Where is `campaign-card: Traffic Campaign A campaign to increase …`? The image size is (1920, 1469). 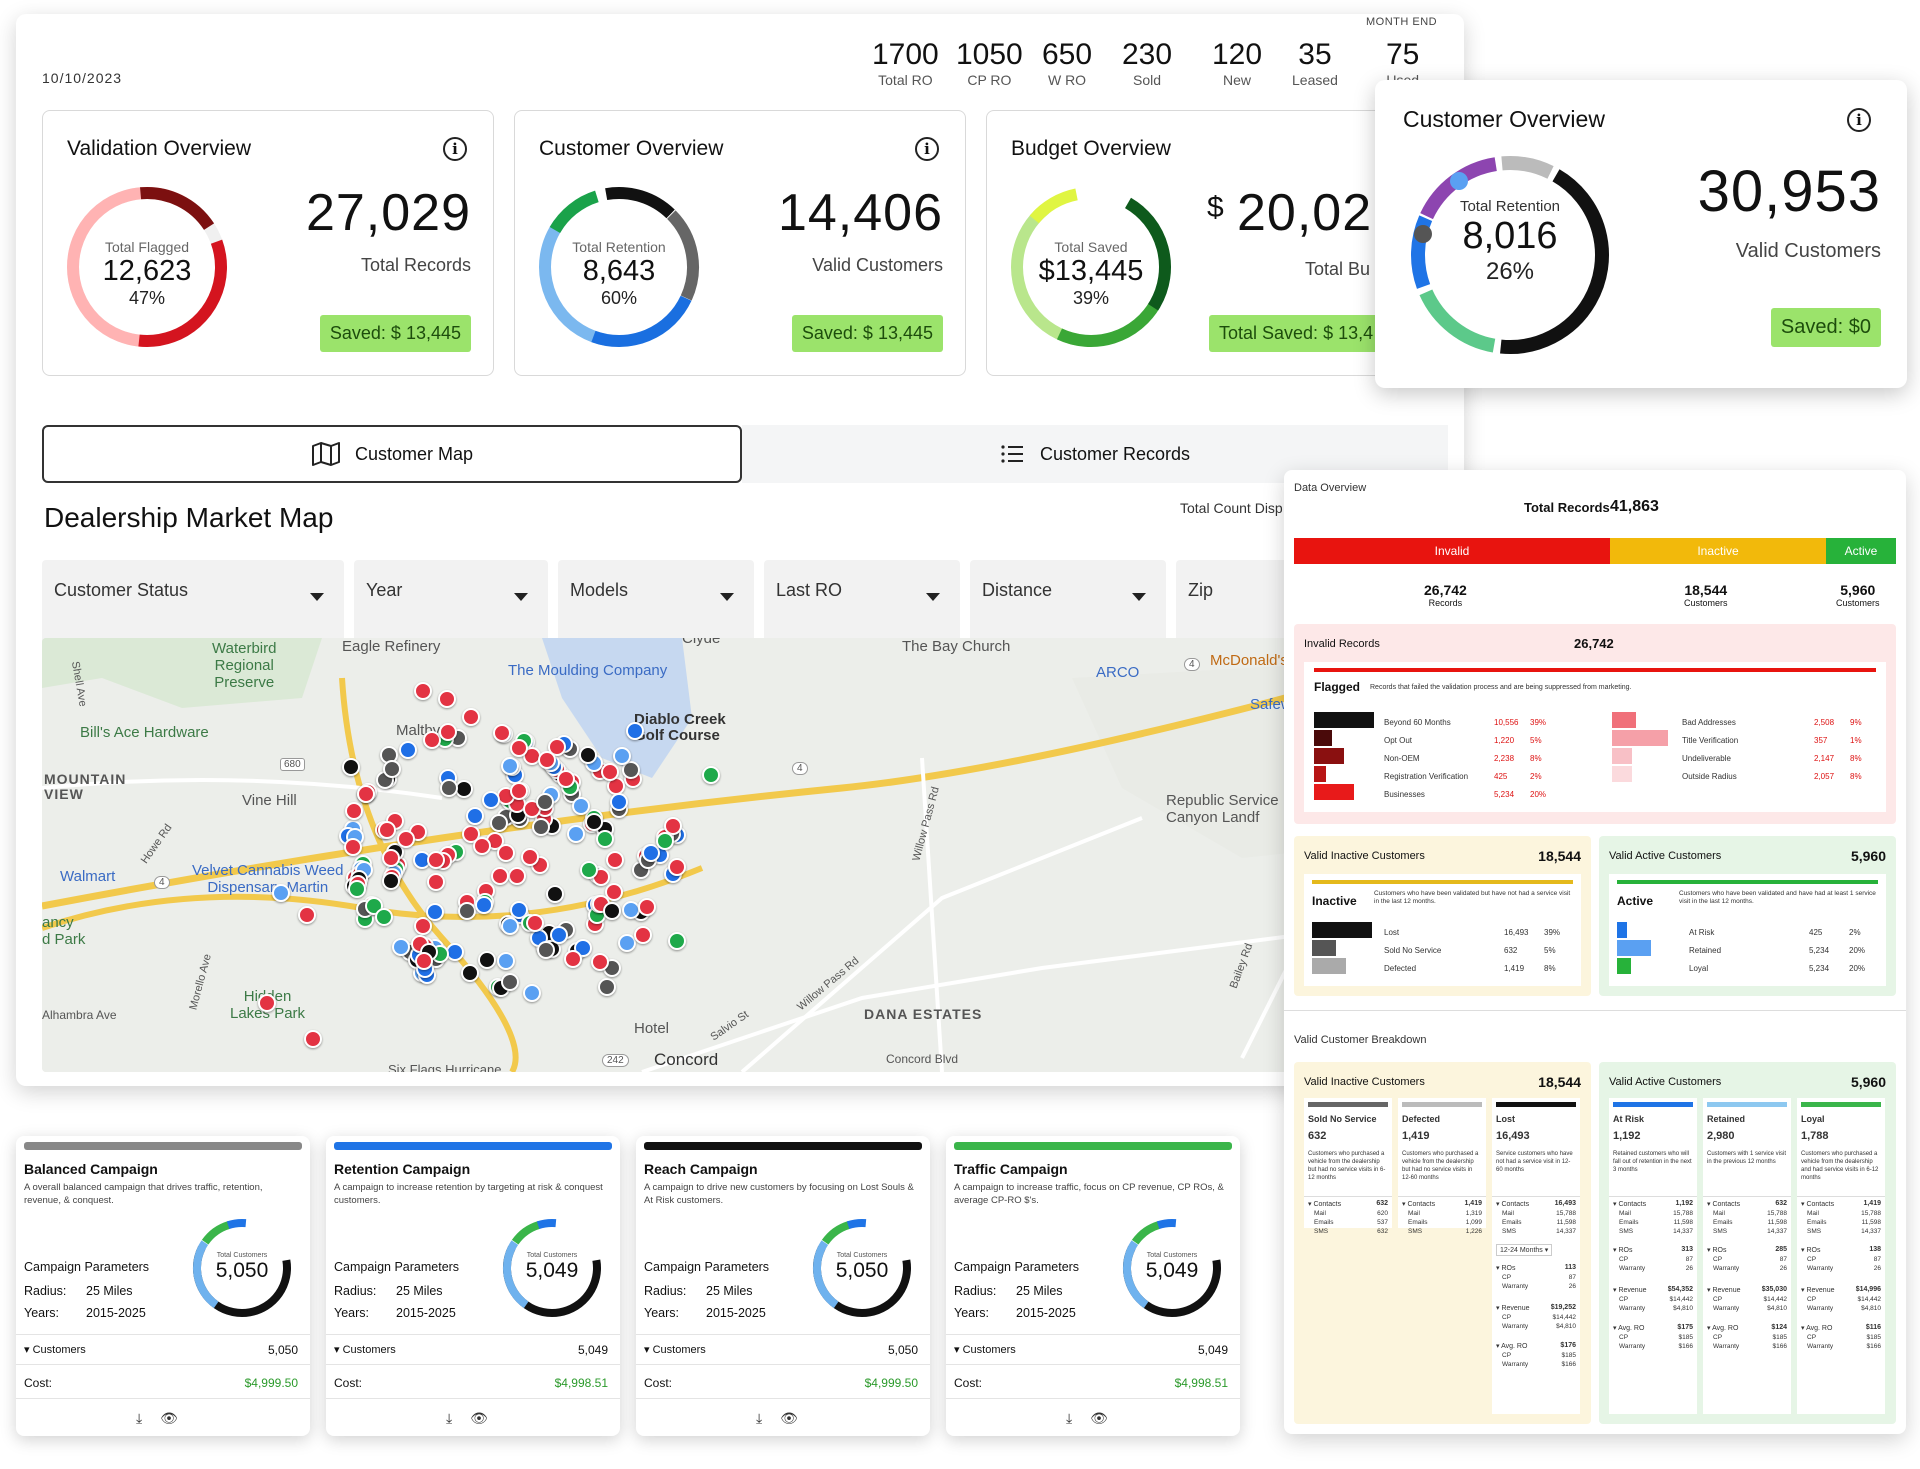
campaign-card: Traffic Campaign A campaign to increase … is located at coordinates (1093, 1286).